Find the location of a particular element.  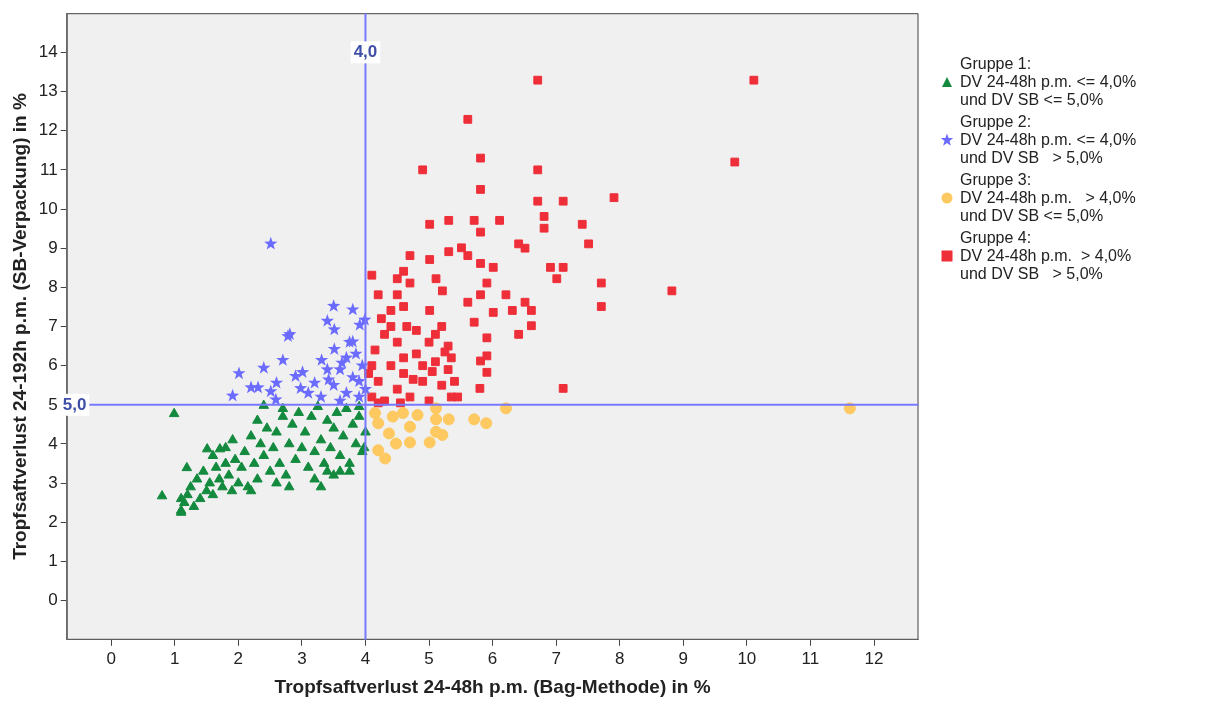

y-tick-label: 6 is located at coordinates (53, 365).